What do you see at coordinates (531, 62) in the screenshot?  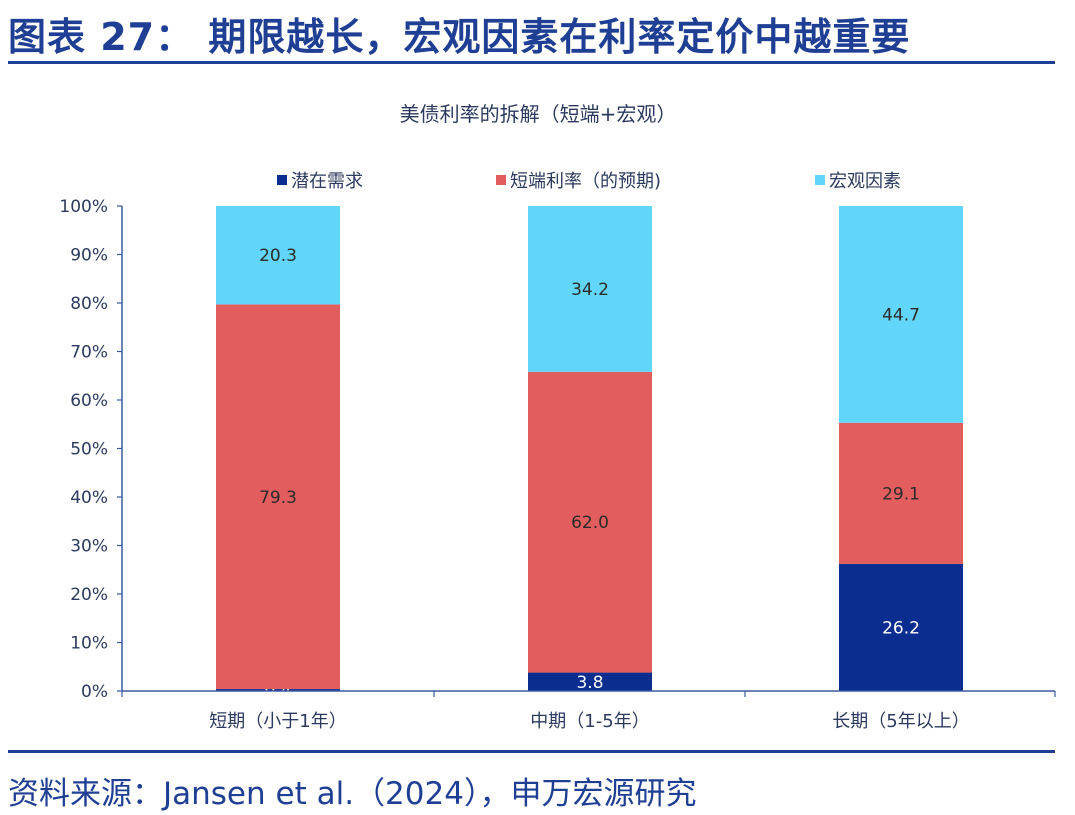 I see `top-divider` at bounding box center [531, 62].